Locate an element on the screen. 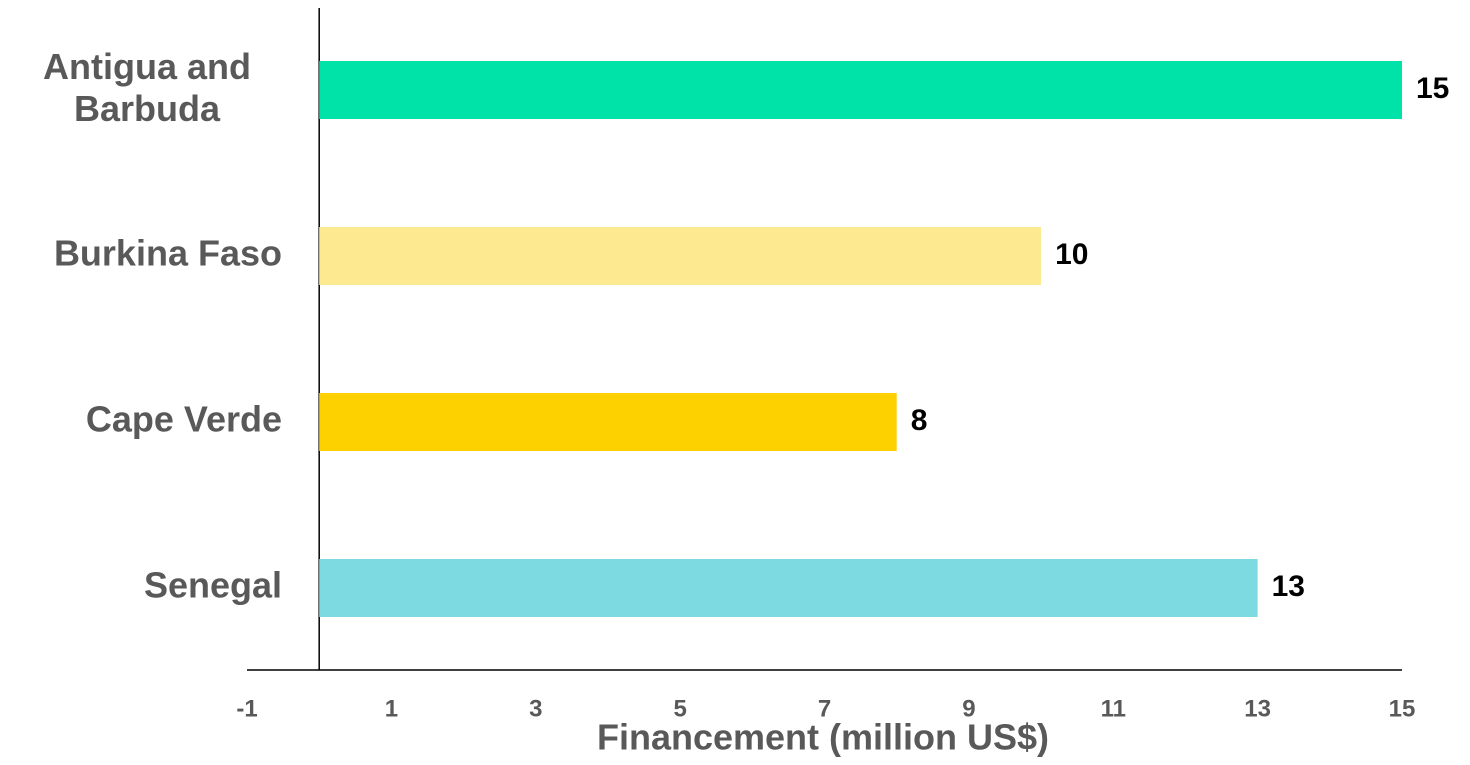 This screenshot has height=765, width=1470. y-tick-label: Senegal is located at coordinates (213, 585).